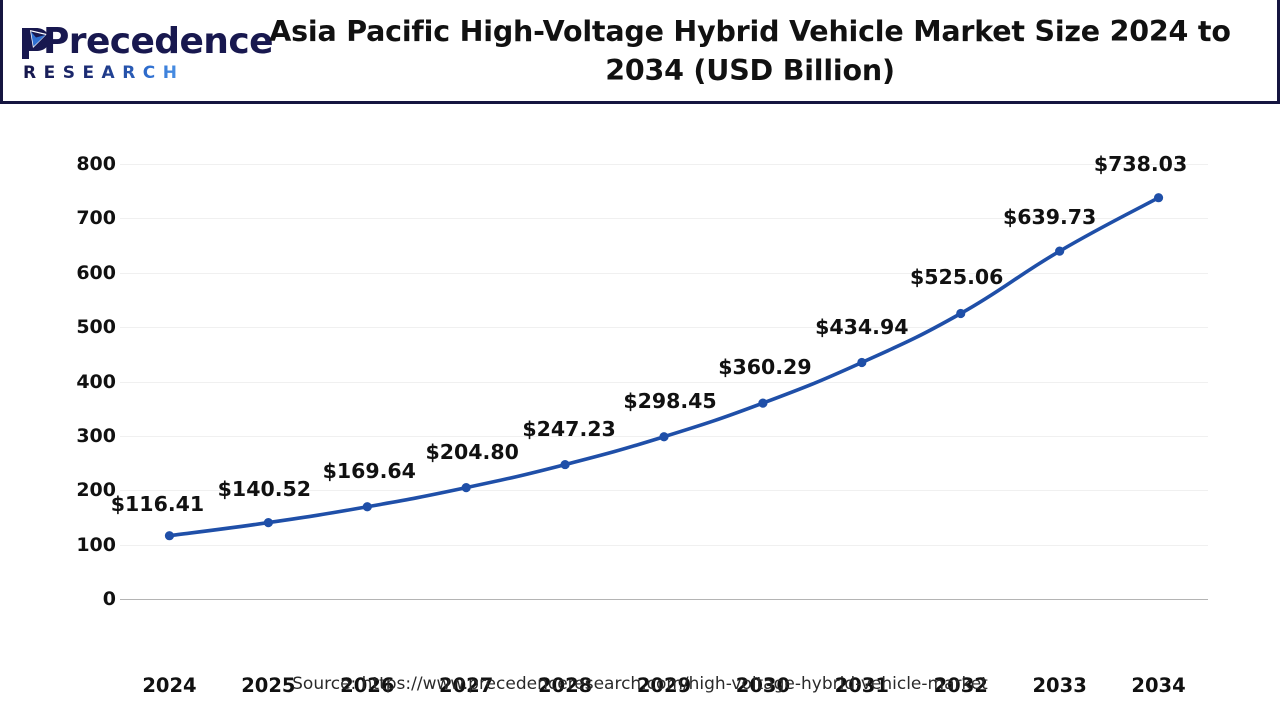 This screenshot has height=720, width=1280. What do you see at coordinates (104, 73) in the screenshot?
I see `logo-subtitle: RESEARCH` at bounding box center [104, 73].